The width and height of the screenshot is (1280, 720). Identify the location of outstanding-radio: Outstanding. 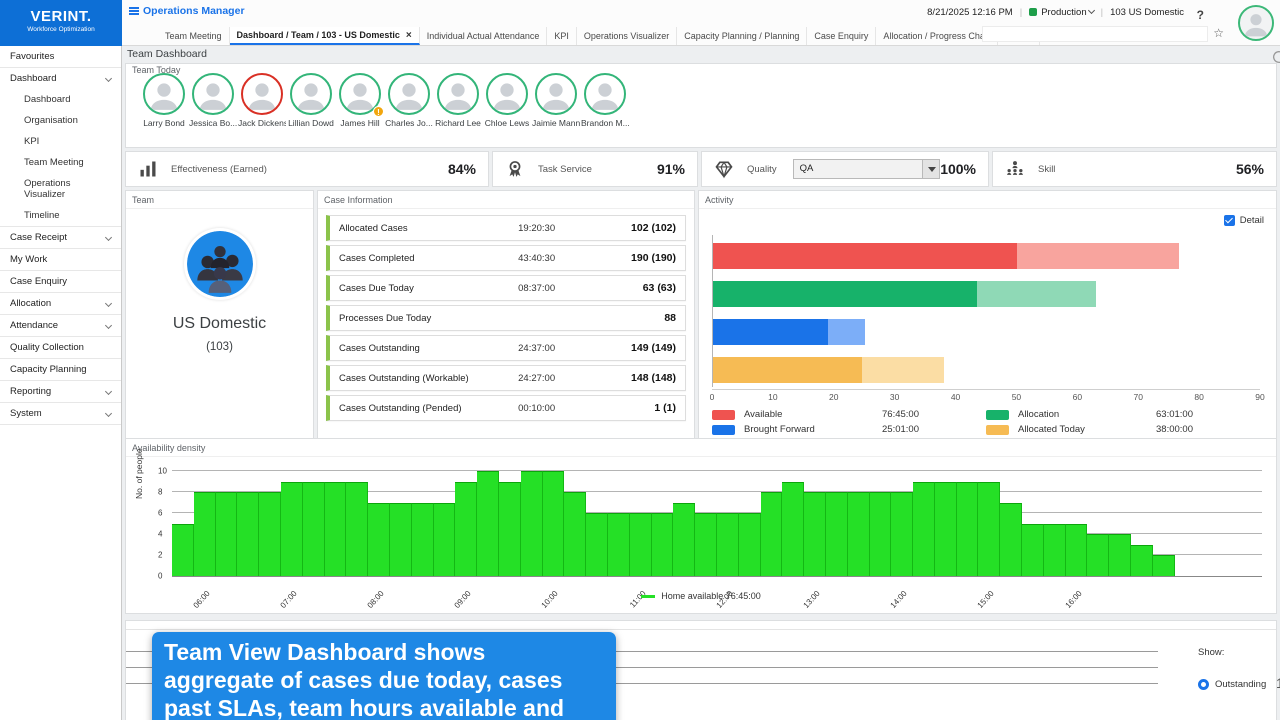
(1232, 684).